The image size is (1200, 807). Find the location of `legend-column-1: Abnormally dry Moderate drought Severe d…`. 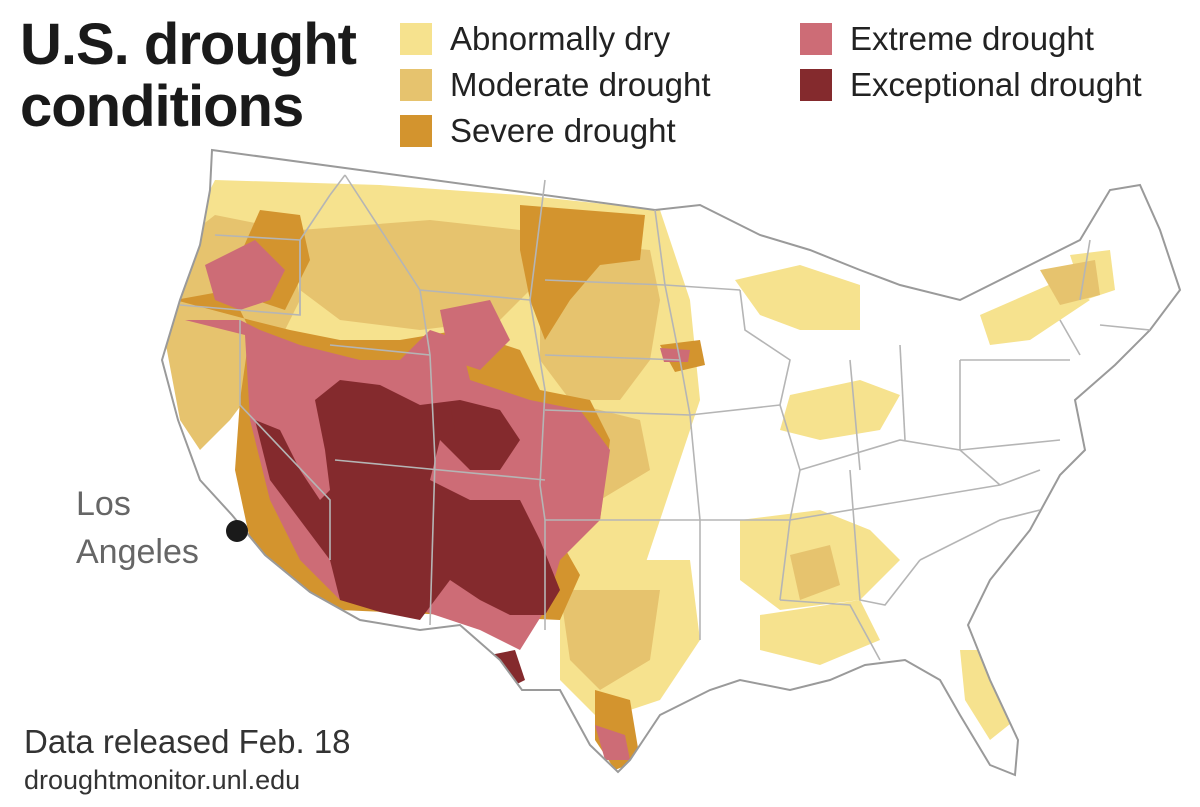

legend-column-1: Abnormally dry Moderate drought Severe d… is located at coordinates (555, 85).